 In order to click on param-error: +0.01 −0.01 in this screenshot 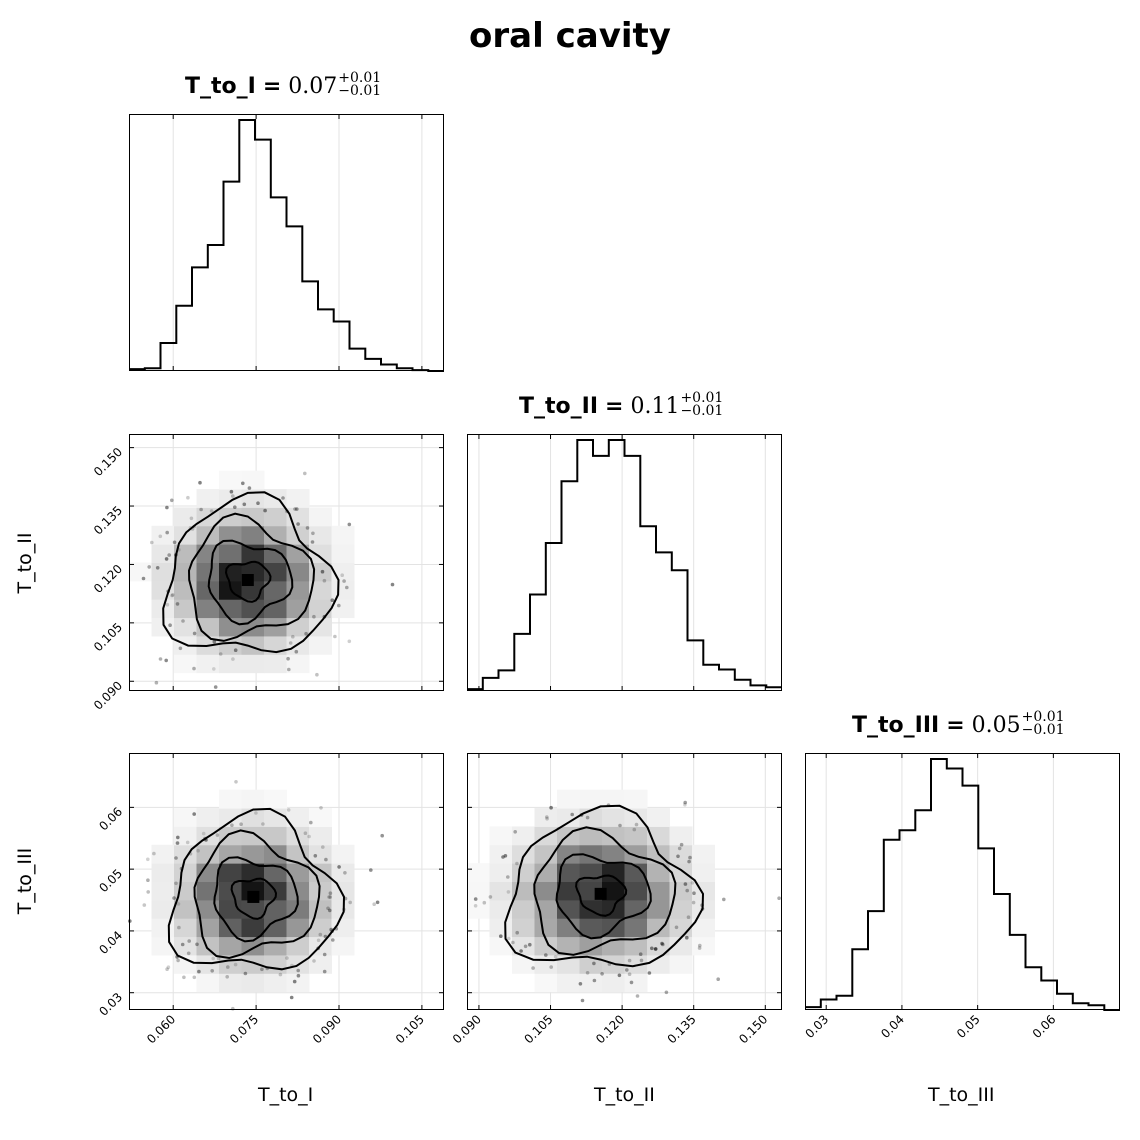, I will do `click(359, 84)`.